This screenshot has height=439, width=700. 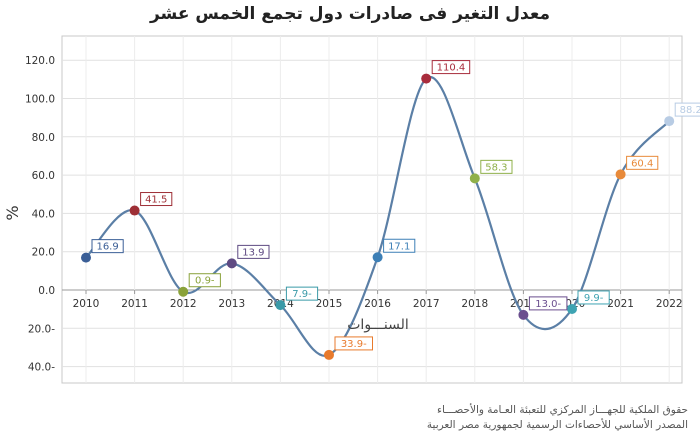 What do you see at coordinates (183, 304) in the screenshot?
I see `x-tick-label: 2012` at bounding box center [183, 304].